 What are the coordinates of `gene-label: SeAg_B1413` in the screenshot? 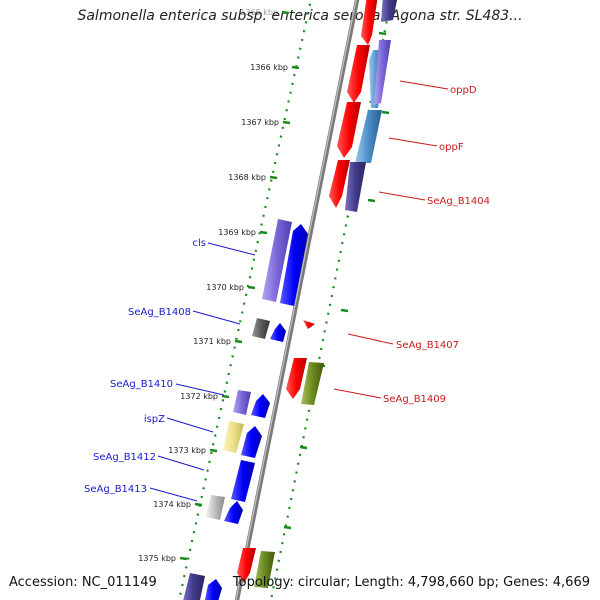 It's located at (115, 489).